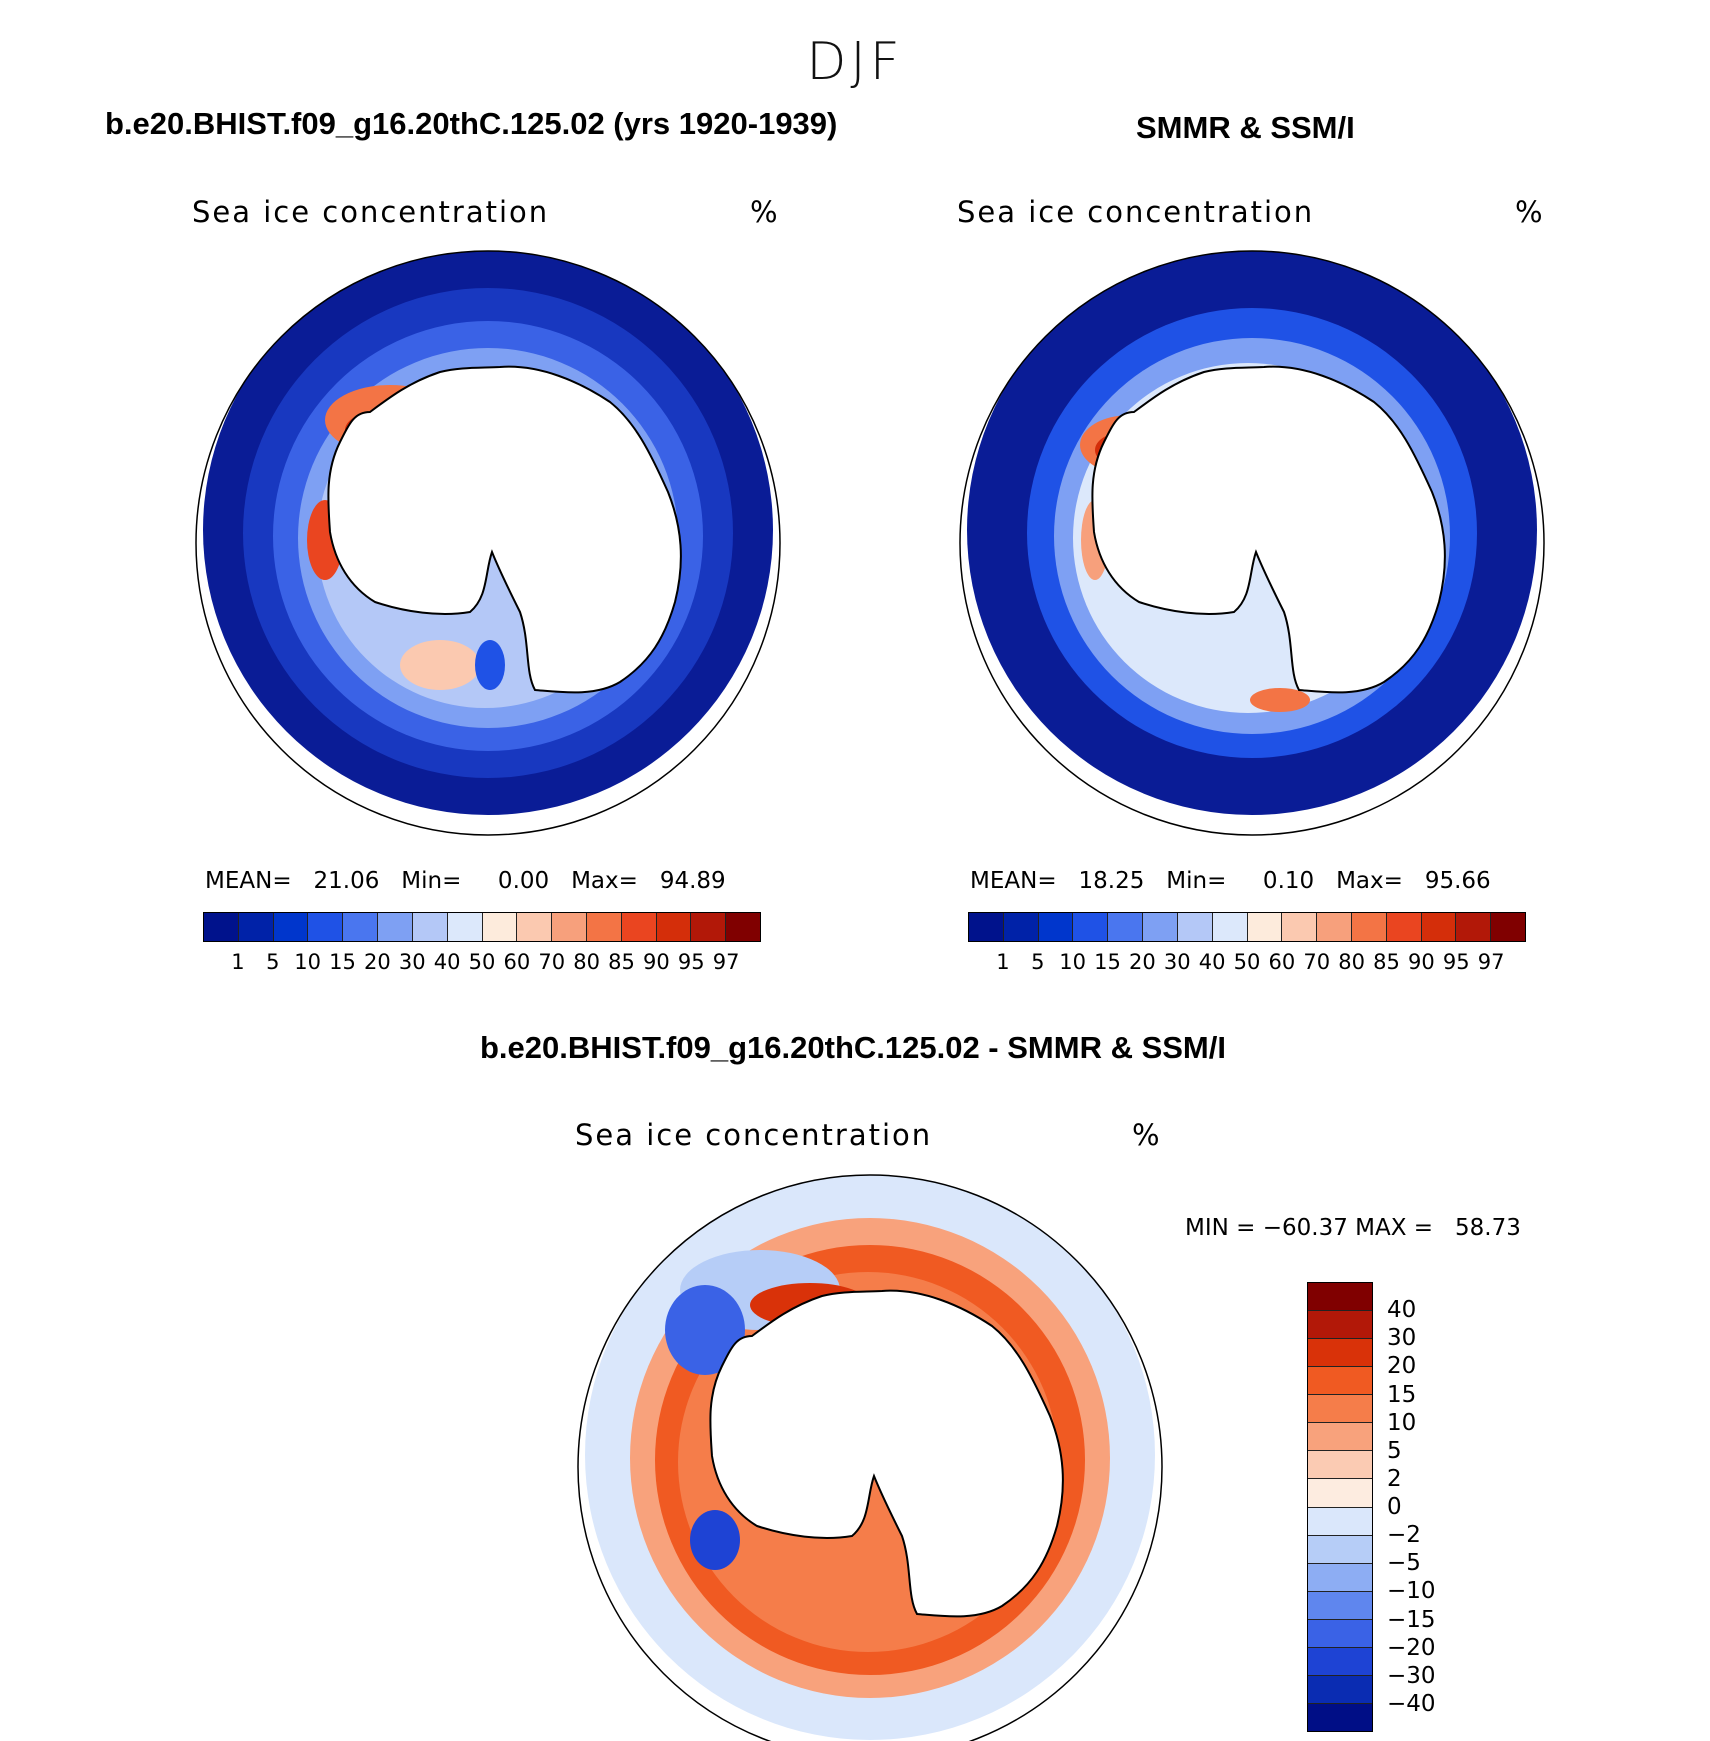  I want to click on colorbar-model-tick-label: 30, so click(412, 962).